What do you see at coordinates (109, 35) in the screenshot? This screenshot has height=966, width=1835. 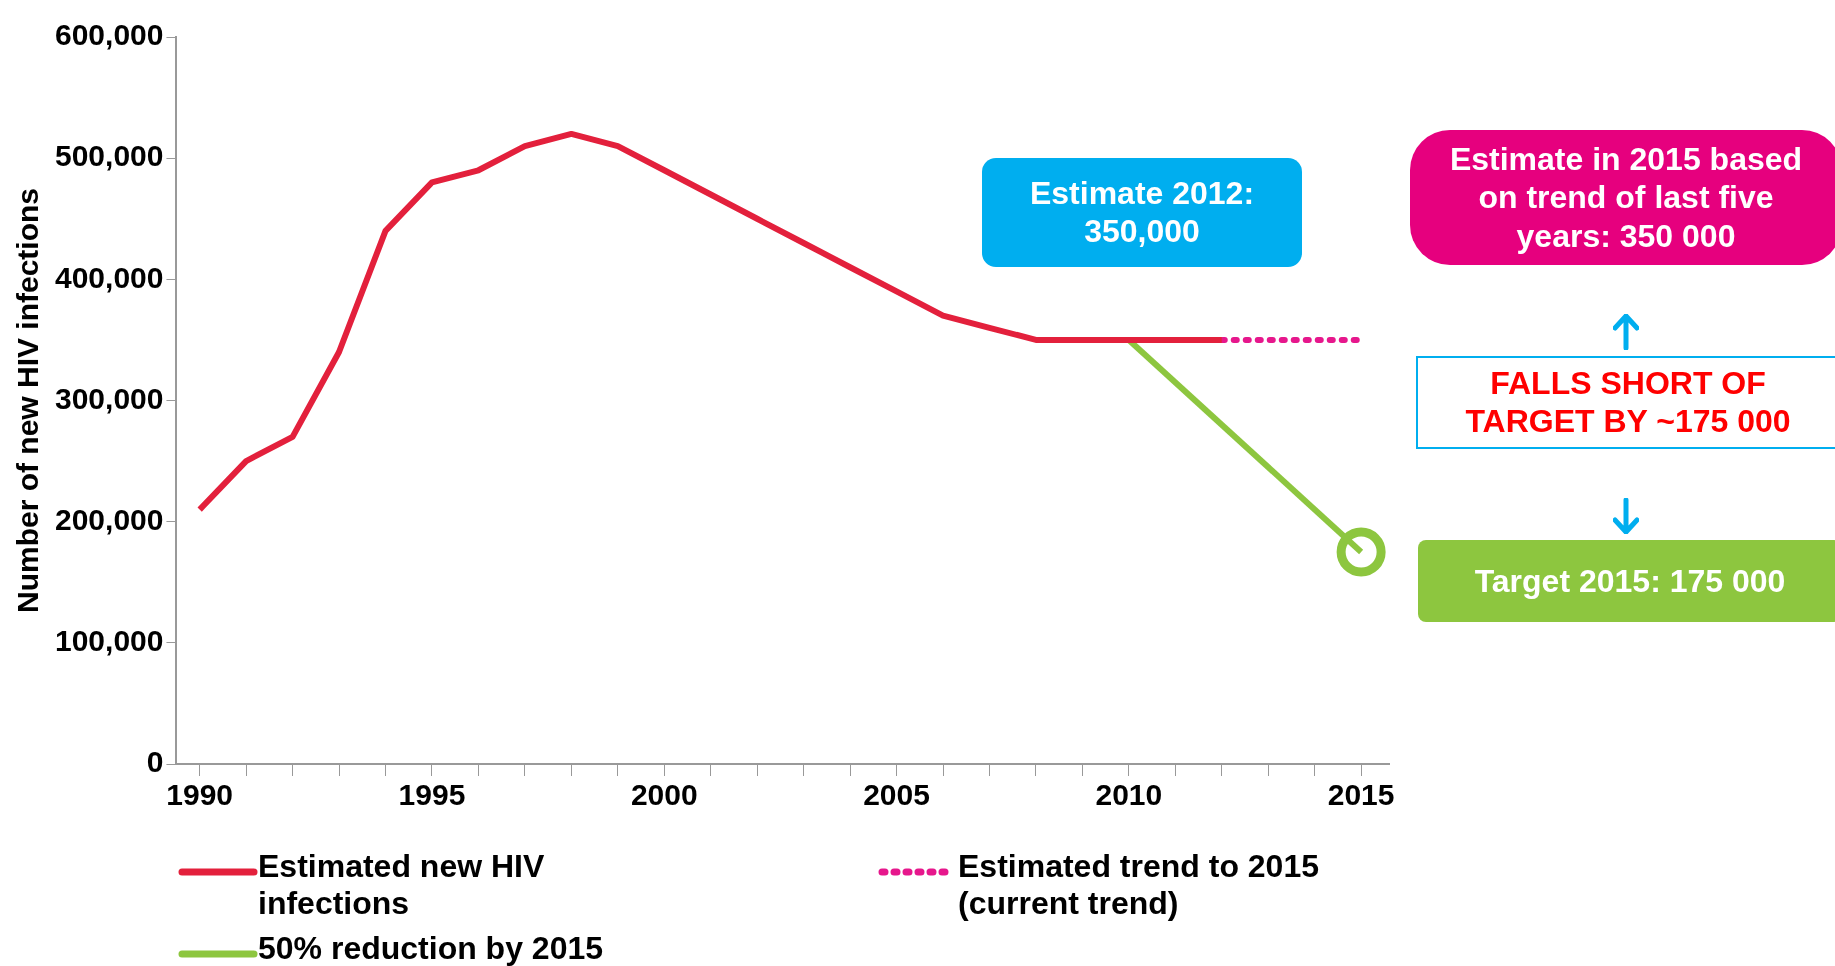 I see `y-tick-label: 600,000` at bounding box center [109, 35].